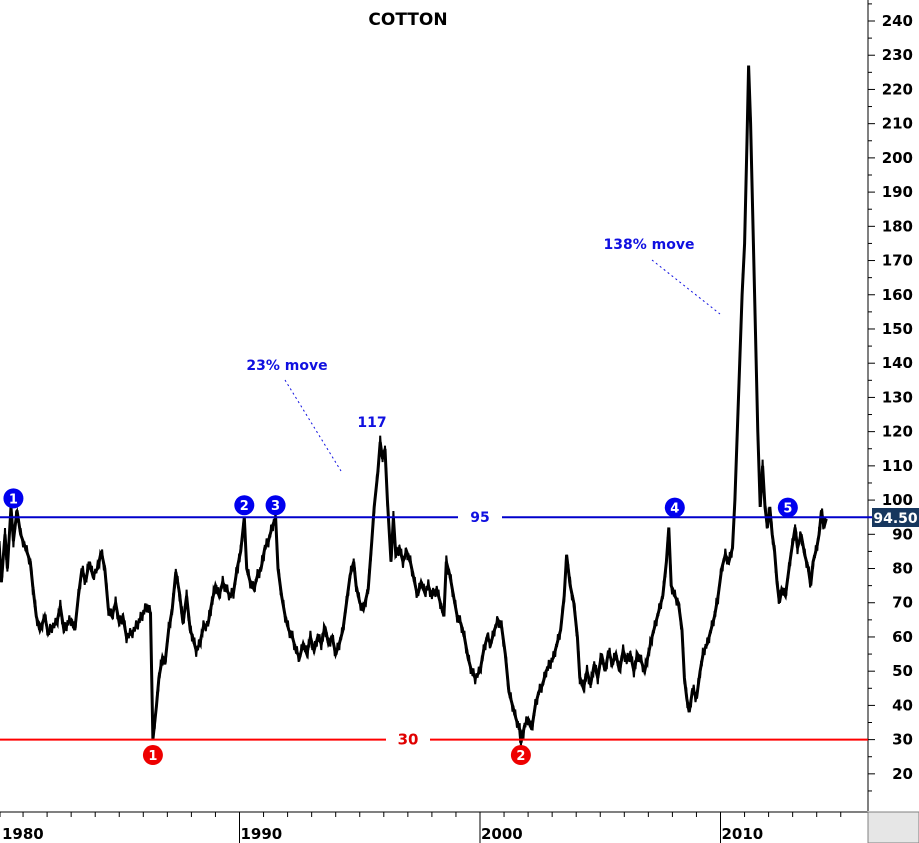  Describe the element at coordinates (902, 705) in the screenshot. I see `y-tick-label: 40` at that location.